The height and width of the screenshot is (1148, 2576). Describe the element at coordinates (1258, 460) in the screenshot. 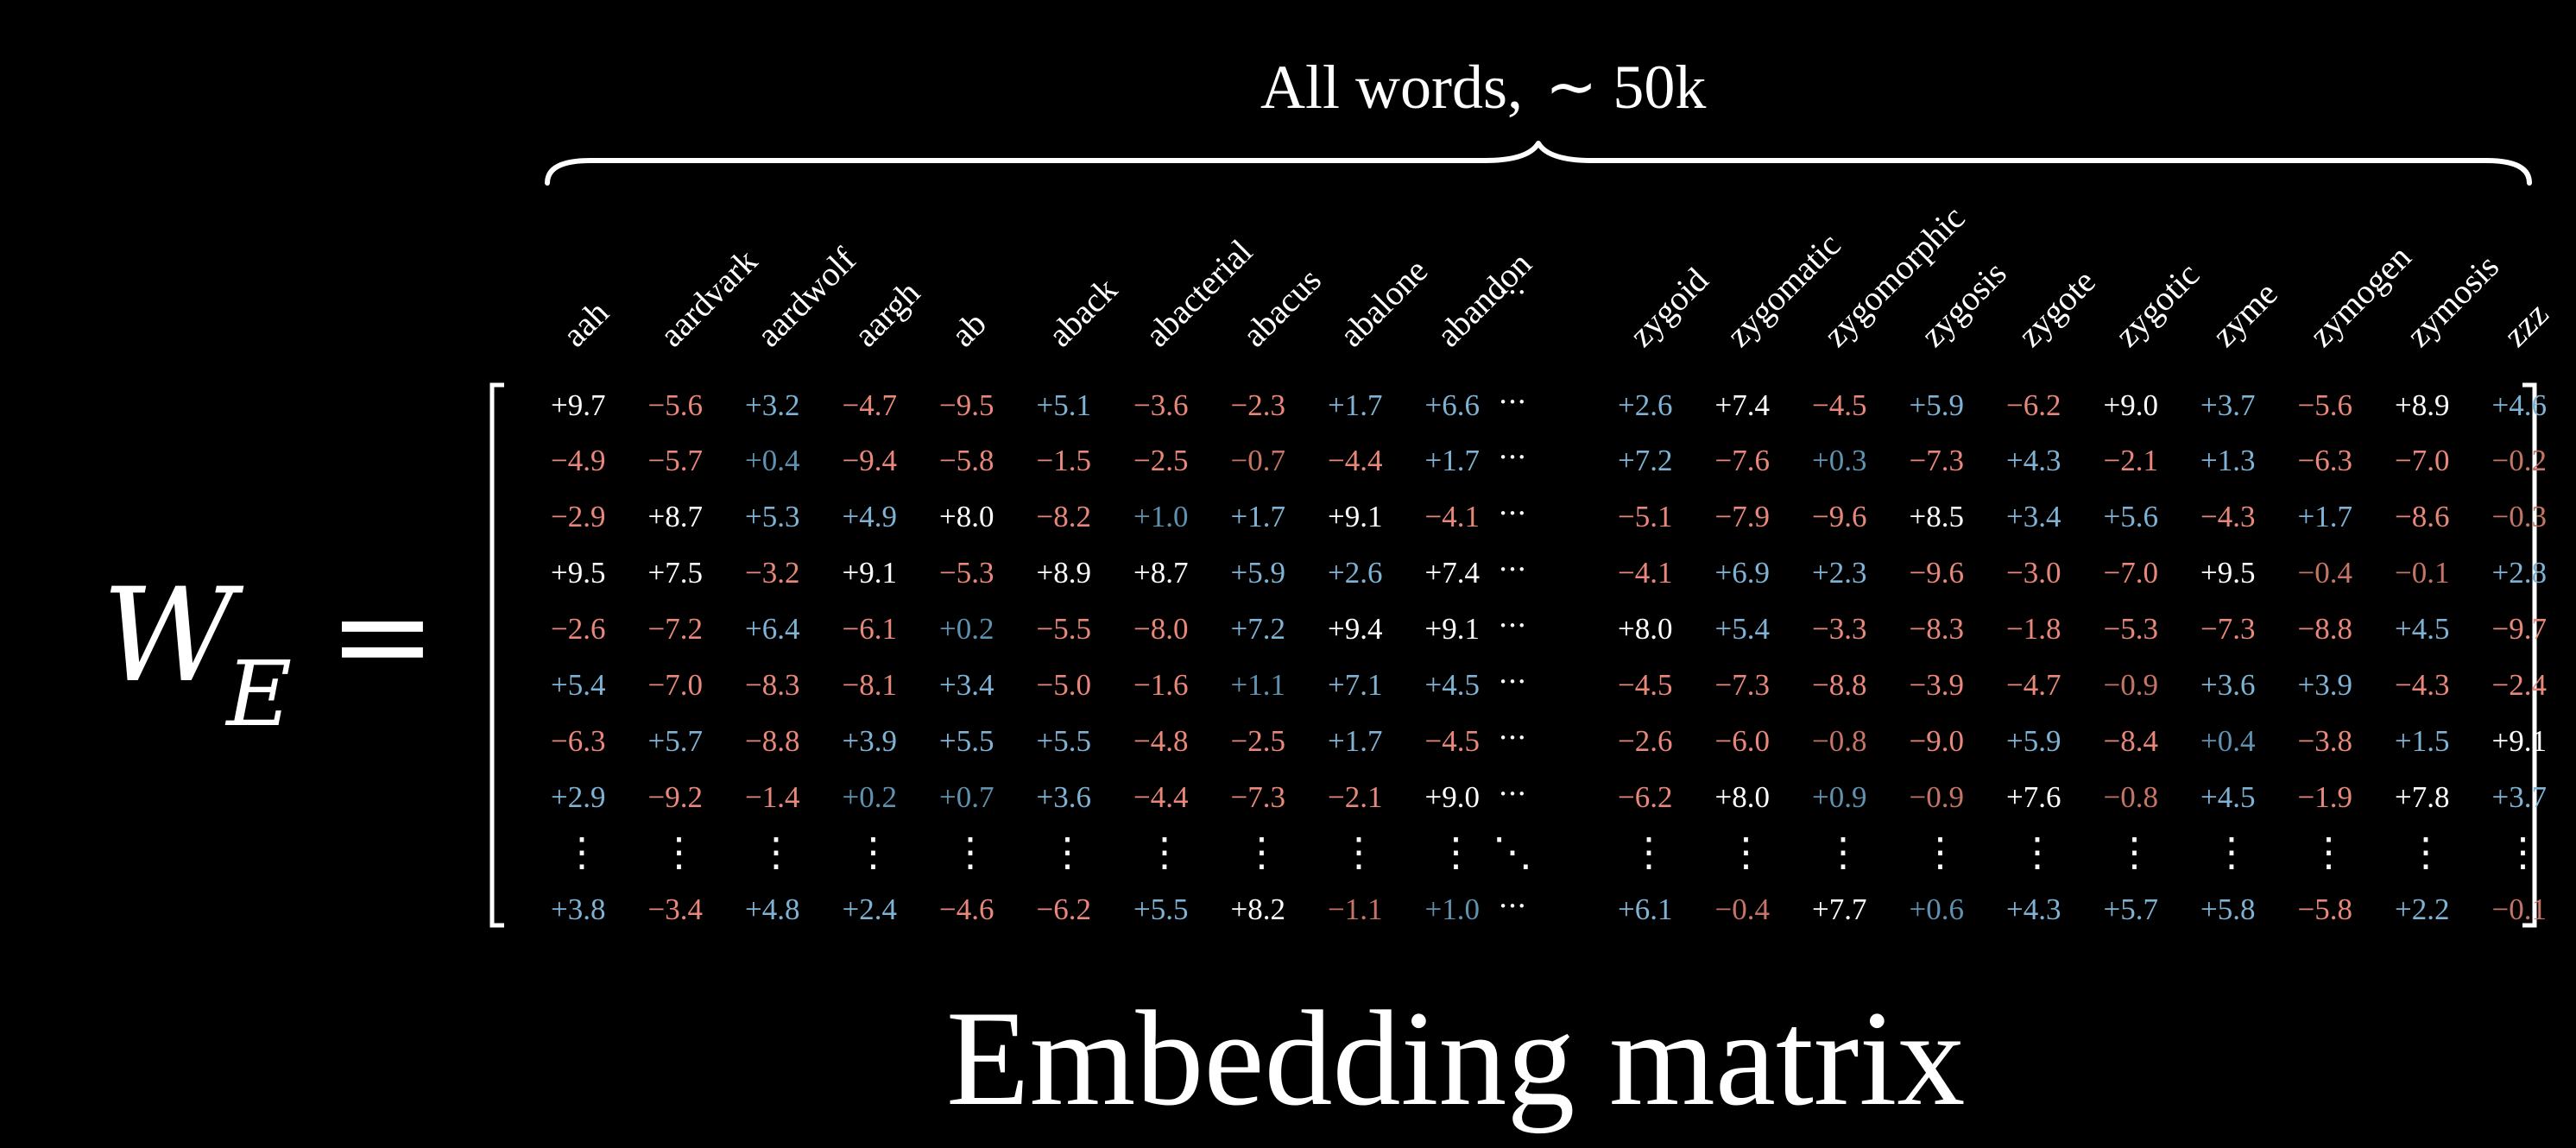

I see `matrix-cell: −0.7` at that location.